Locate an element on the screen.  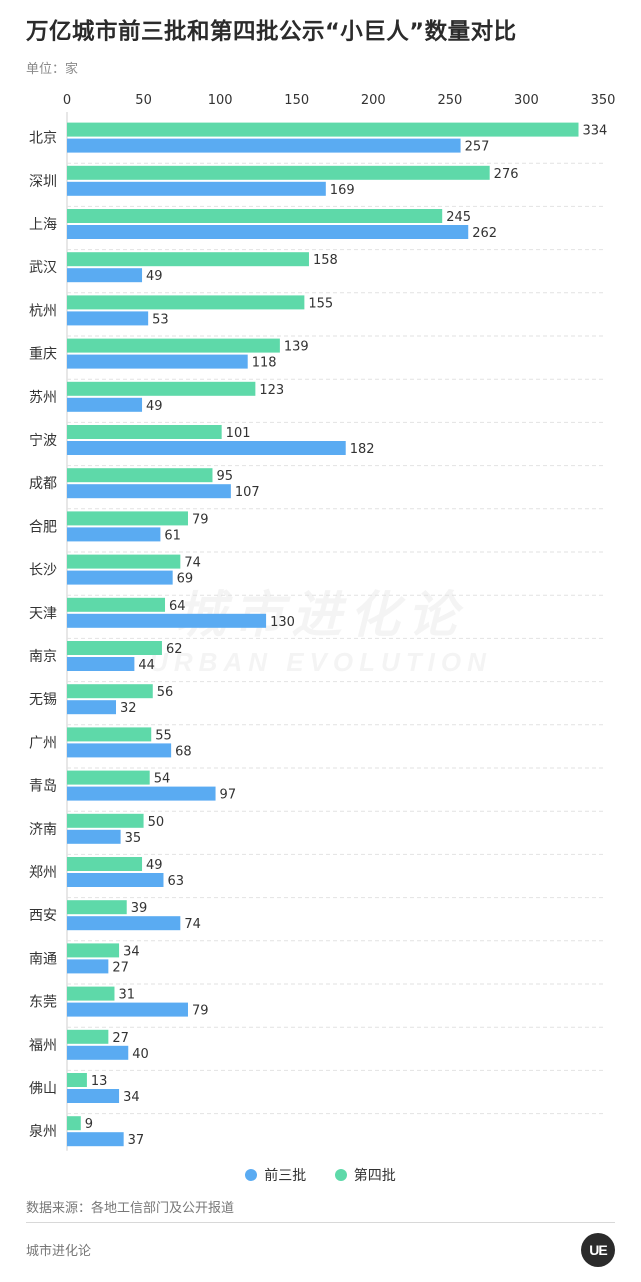
brand-name: 城市进化论 is located at coordinates (59, 1251).